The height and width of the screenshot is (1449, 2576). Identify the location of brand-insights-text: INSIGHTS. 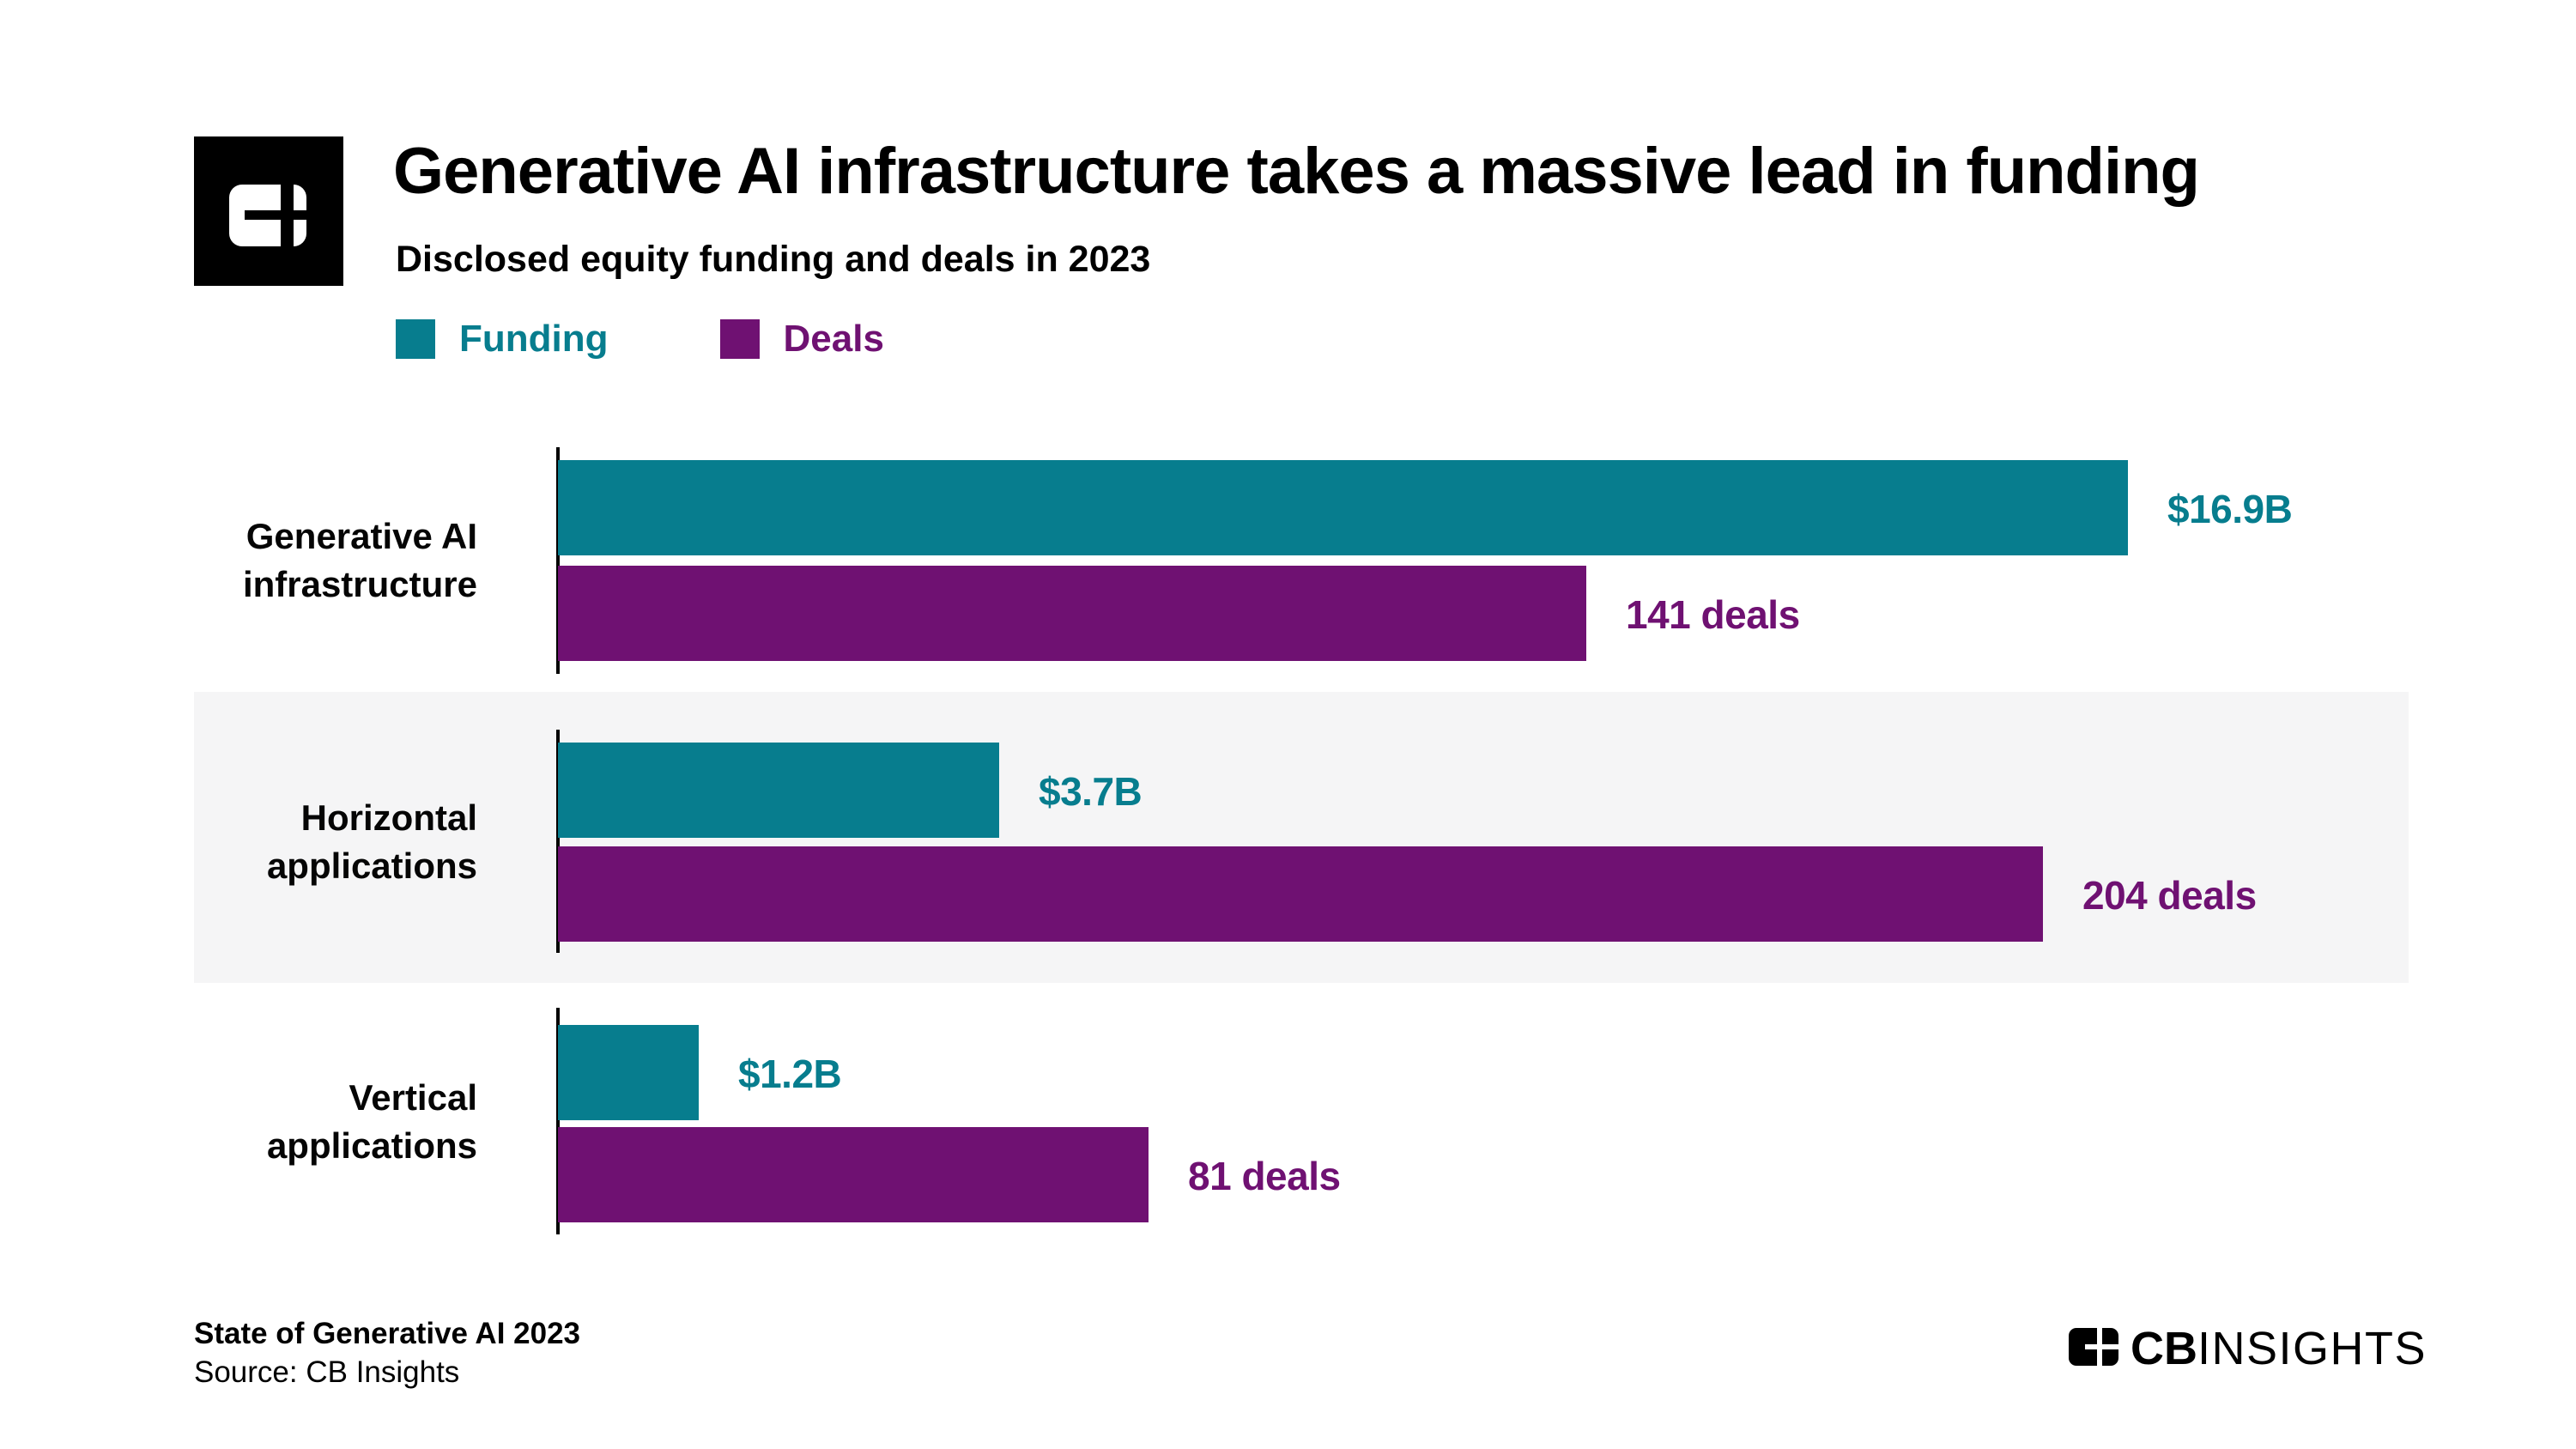
(2312, 1348).